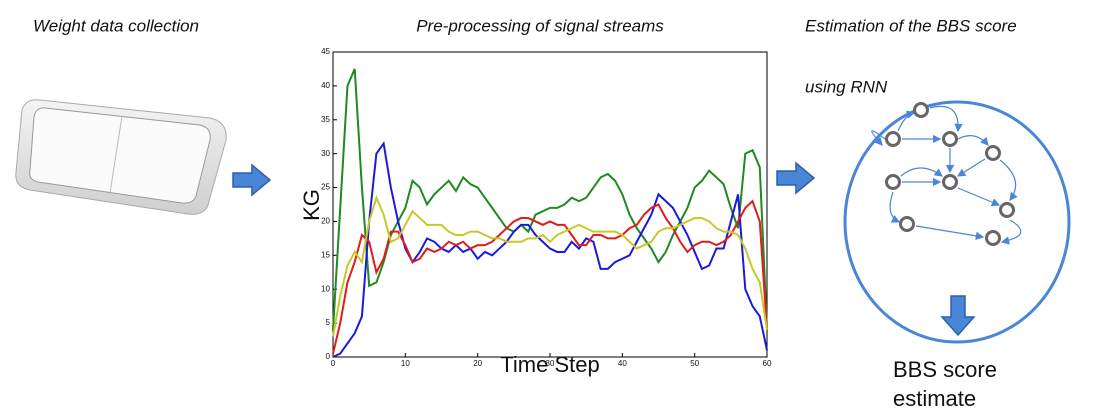  What do you see at coordinates (328, 322) in the screenshot?
I see `y-tick-label: 5` at bounding box center [328, 322].